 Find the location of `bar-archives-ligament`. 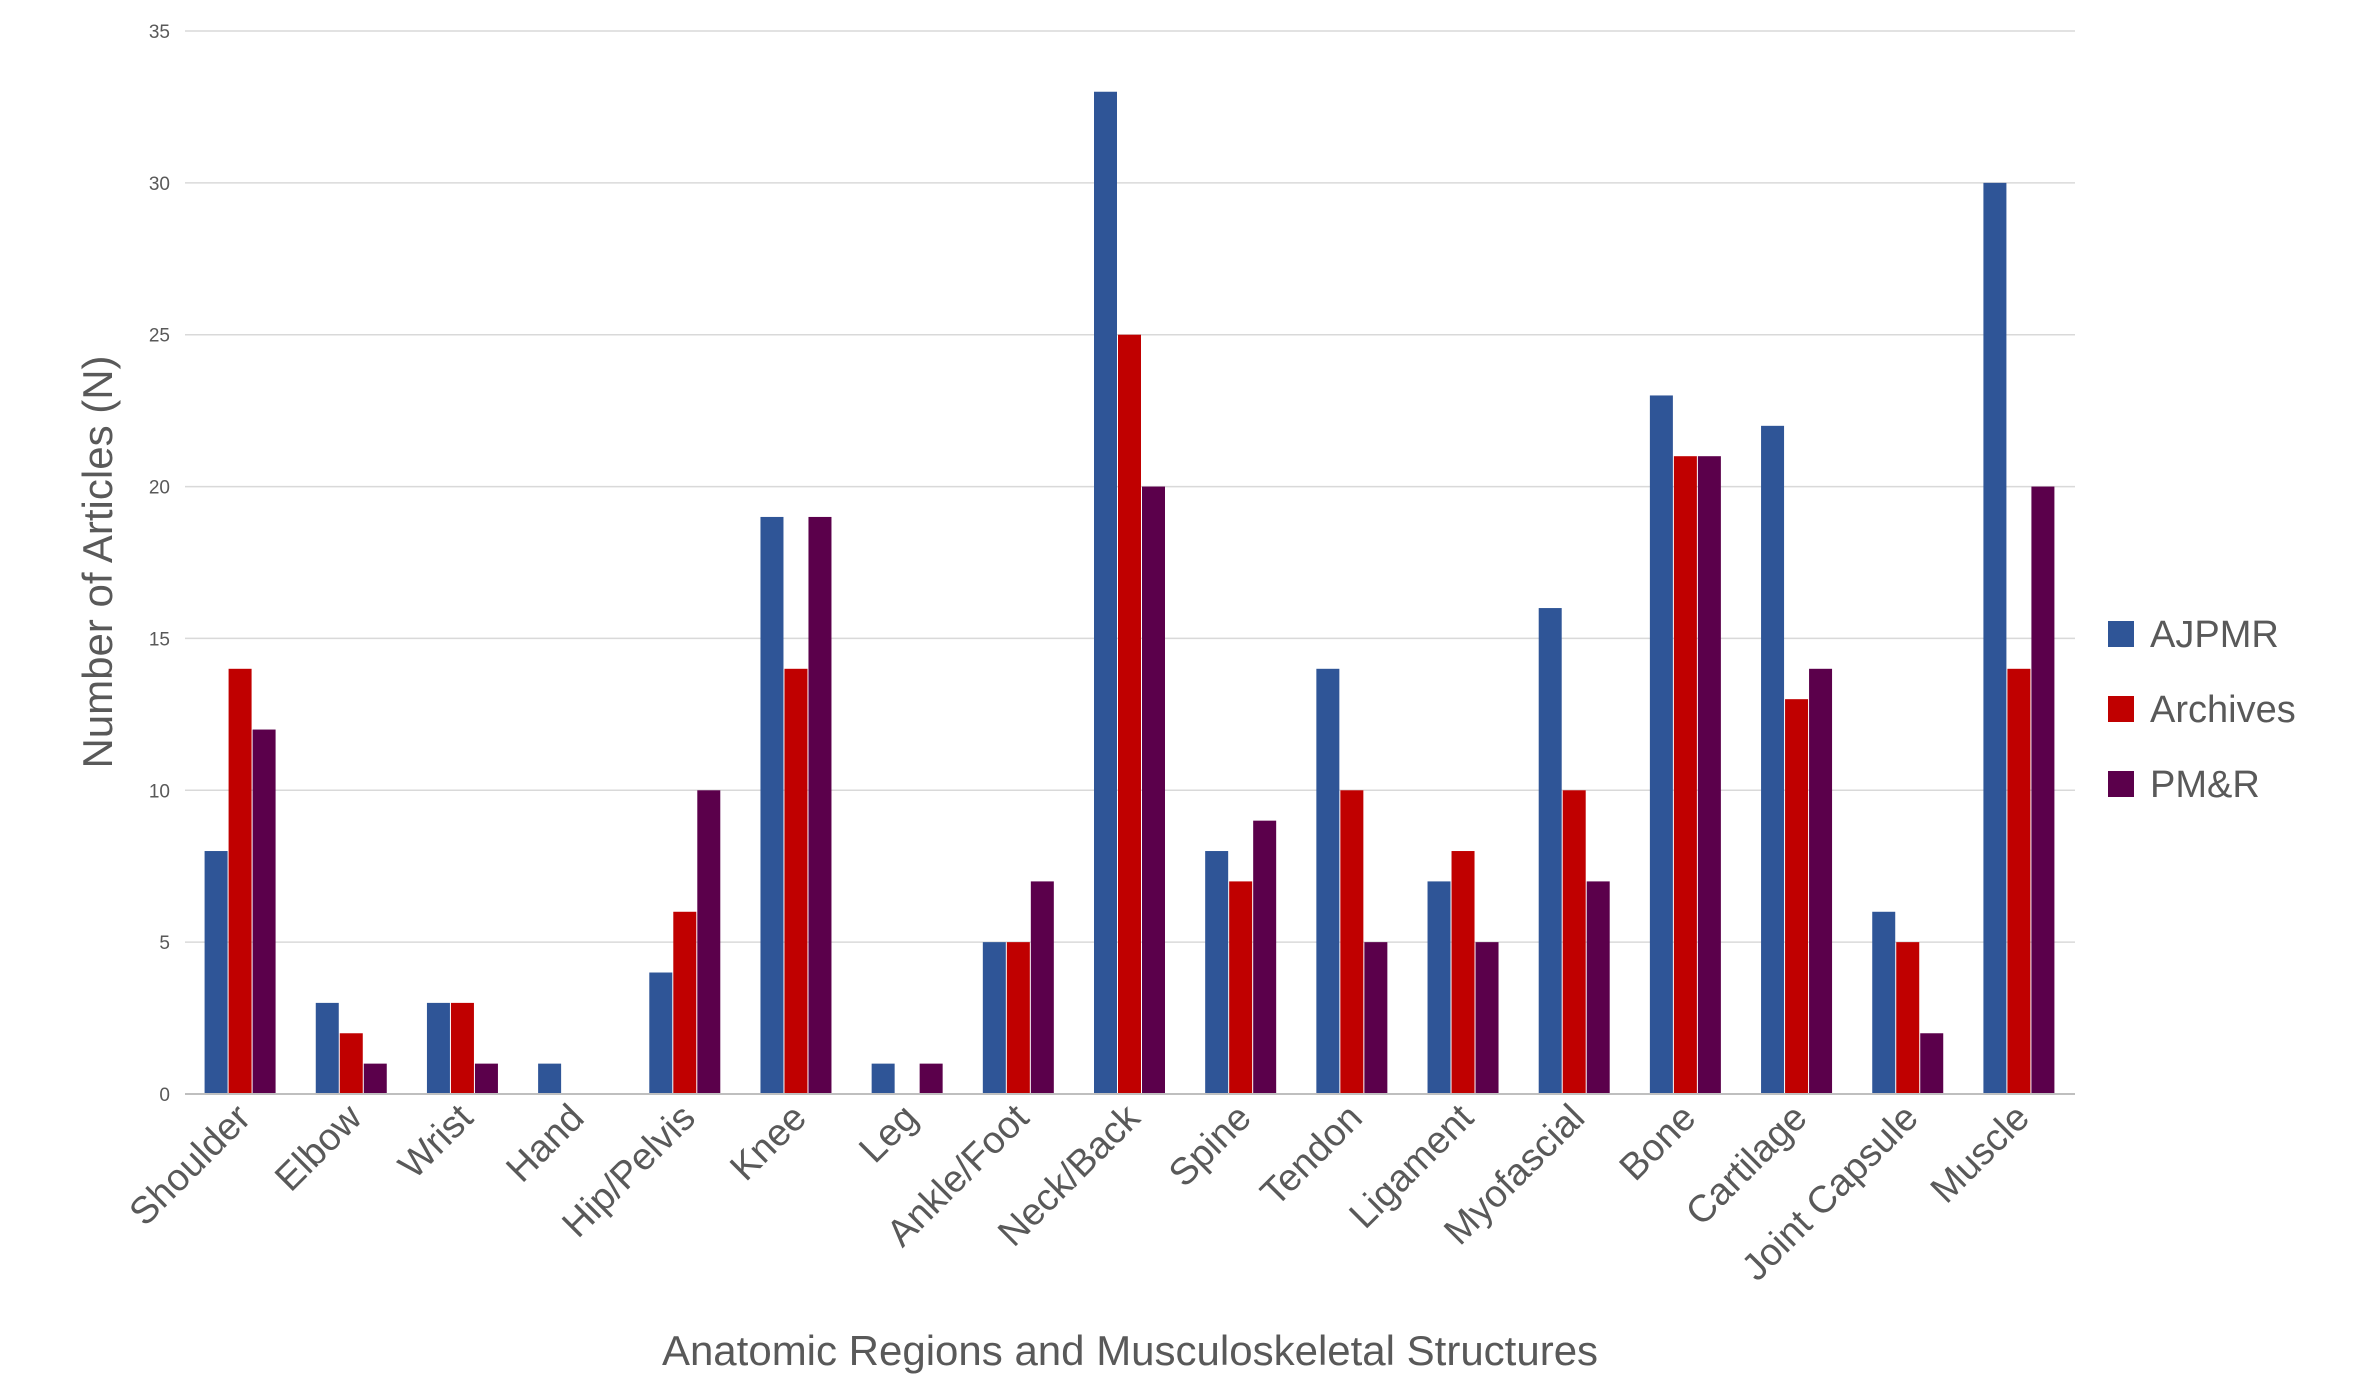

bar-archives-ligament is located at coordinates (1463, 972).